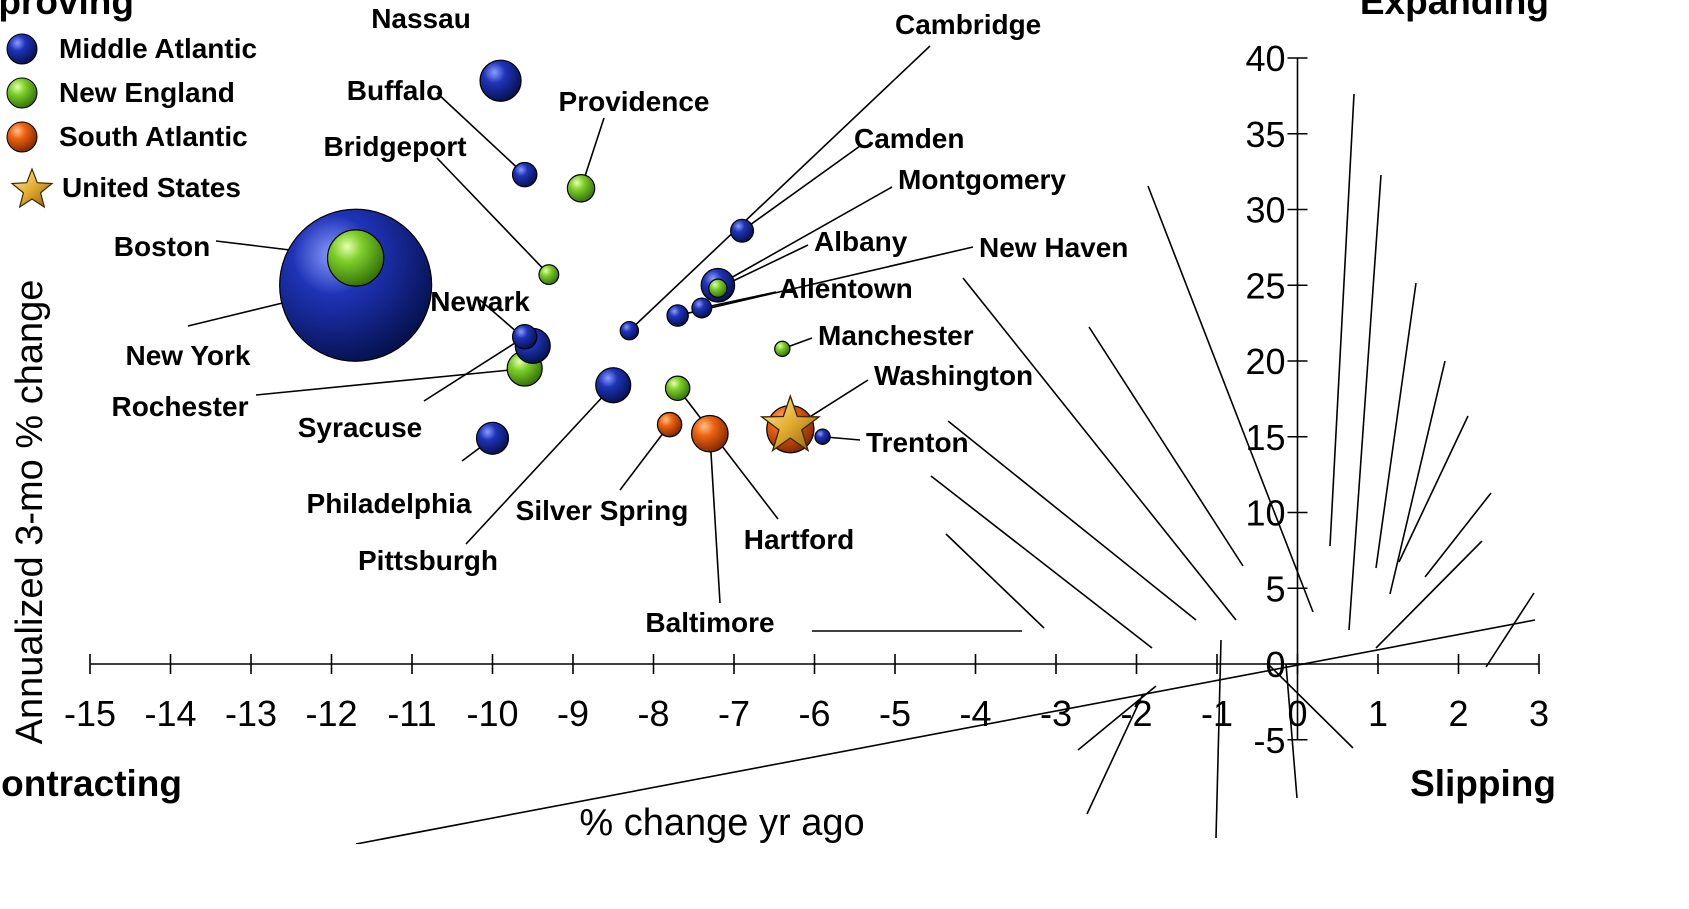 This screenshot has width=1689, height=909. I want to click on bubble-baltimore, so click(710, 433).